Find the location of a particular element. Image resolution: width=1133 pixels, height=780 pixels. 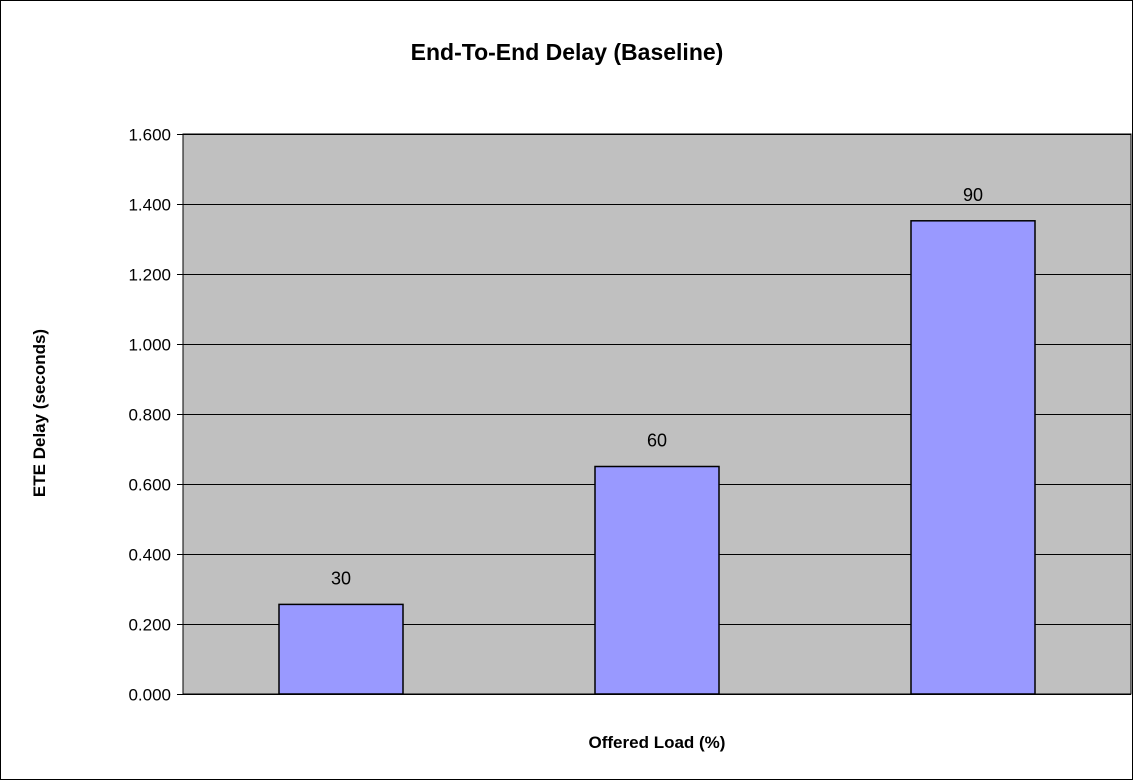

x-axis-label: Offered Load (%) is located at coordinates (657, 742).